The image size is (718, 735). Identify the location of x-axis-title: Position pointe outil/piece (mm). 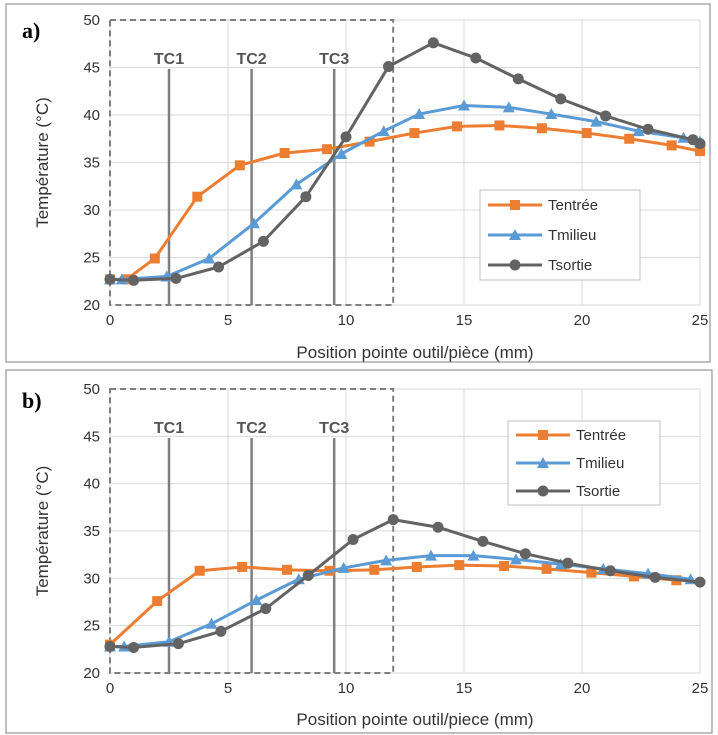
(414, 719).